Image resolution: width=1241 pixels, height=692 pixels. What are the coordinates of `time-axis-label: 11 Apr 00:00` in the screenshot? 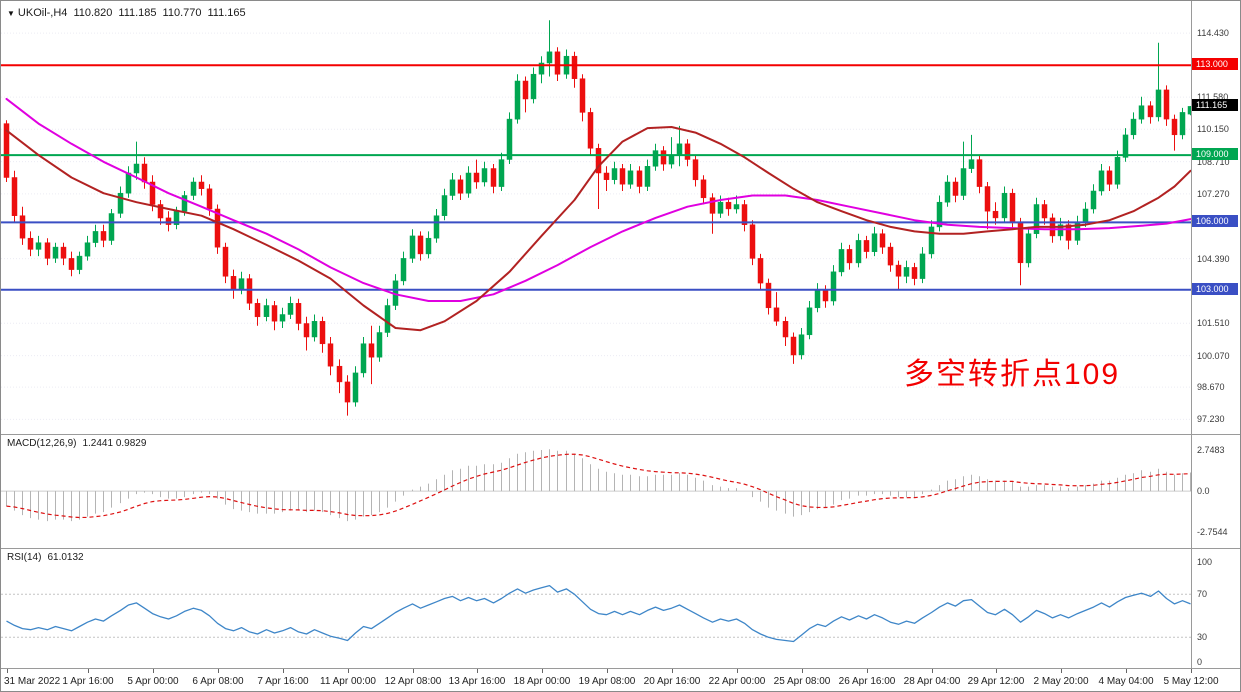 It's located at (348, 681).